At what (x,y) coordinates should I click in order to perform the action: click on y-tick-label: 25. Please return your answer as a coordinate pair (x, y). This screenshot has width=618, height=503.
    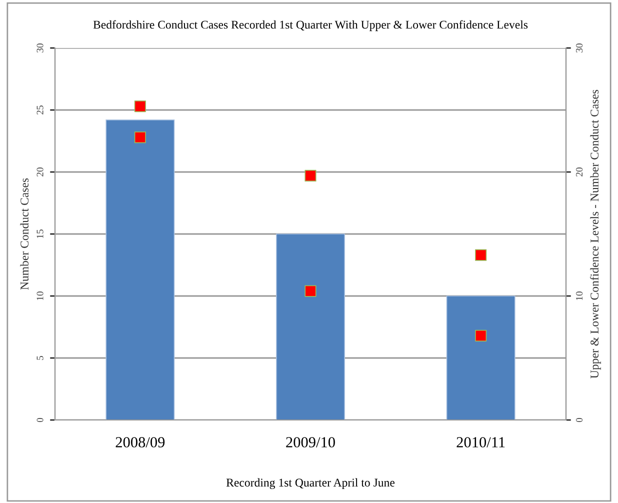
    Looking at the image, I should click on (40, 110).